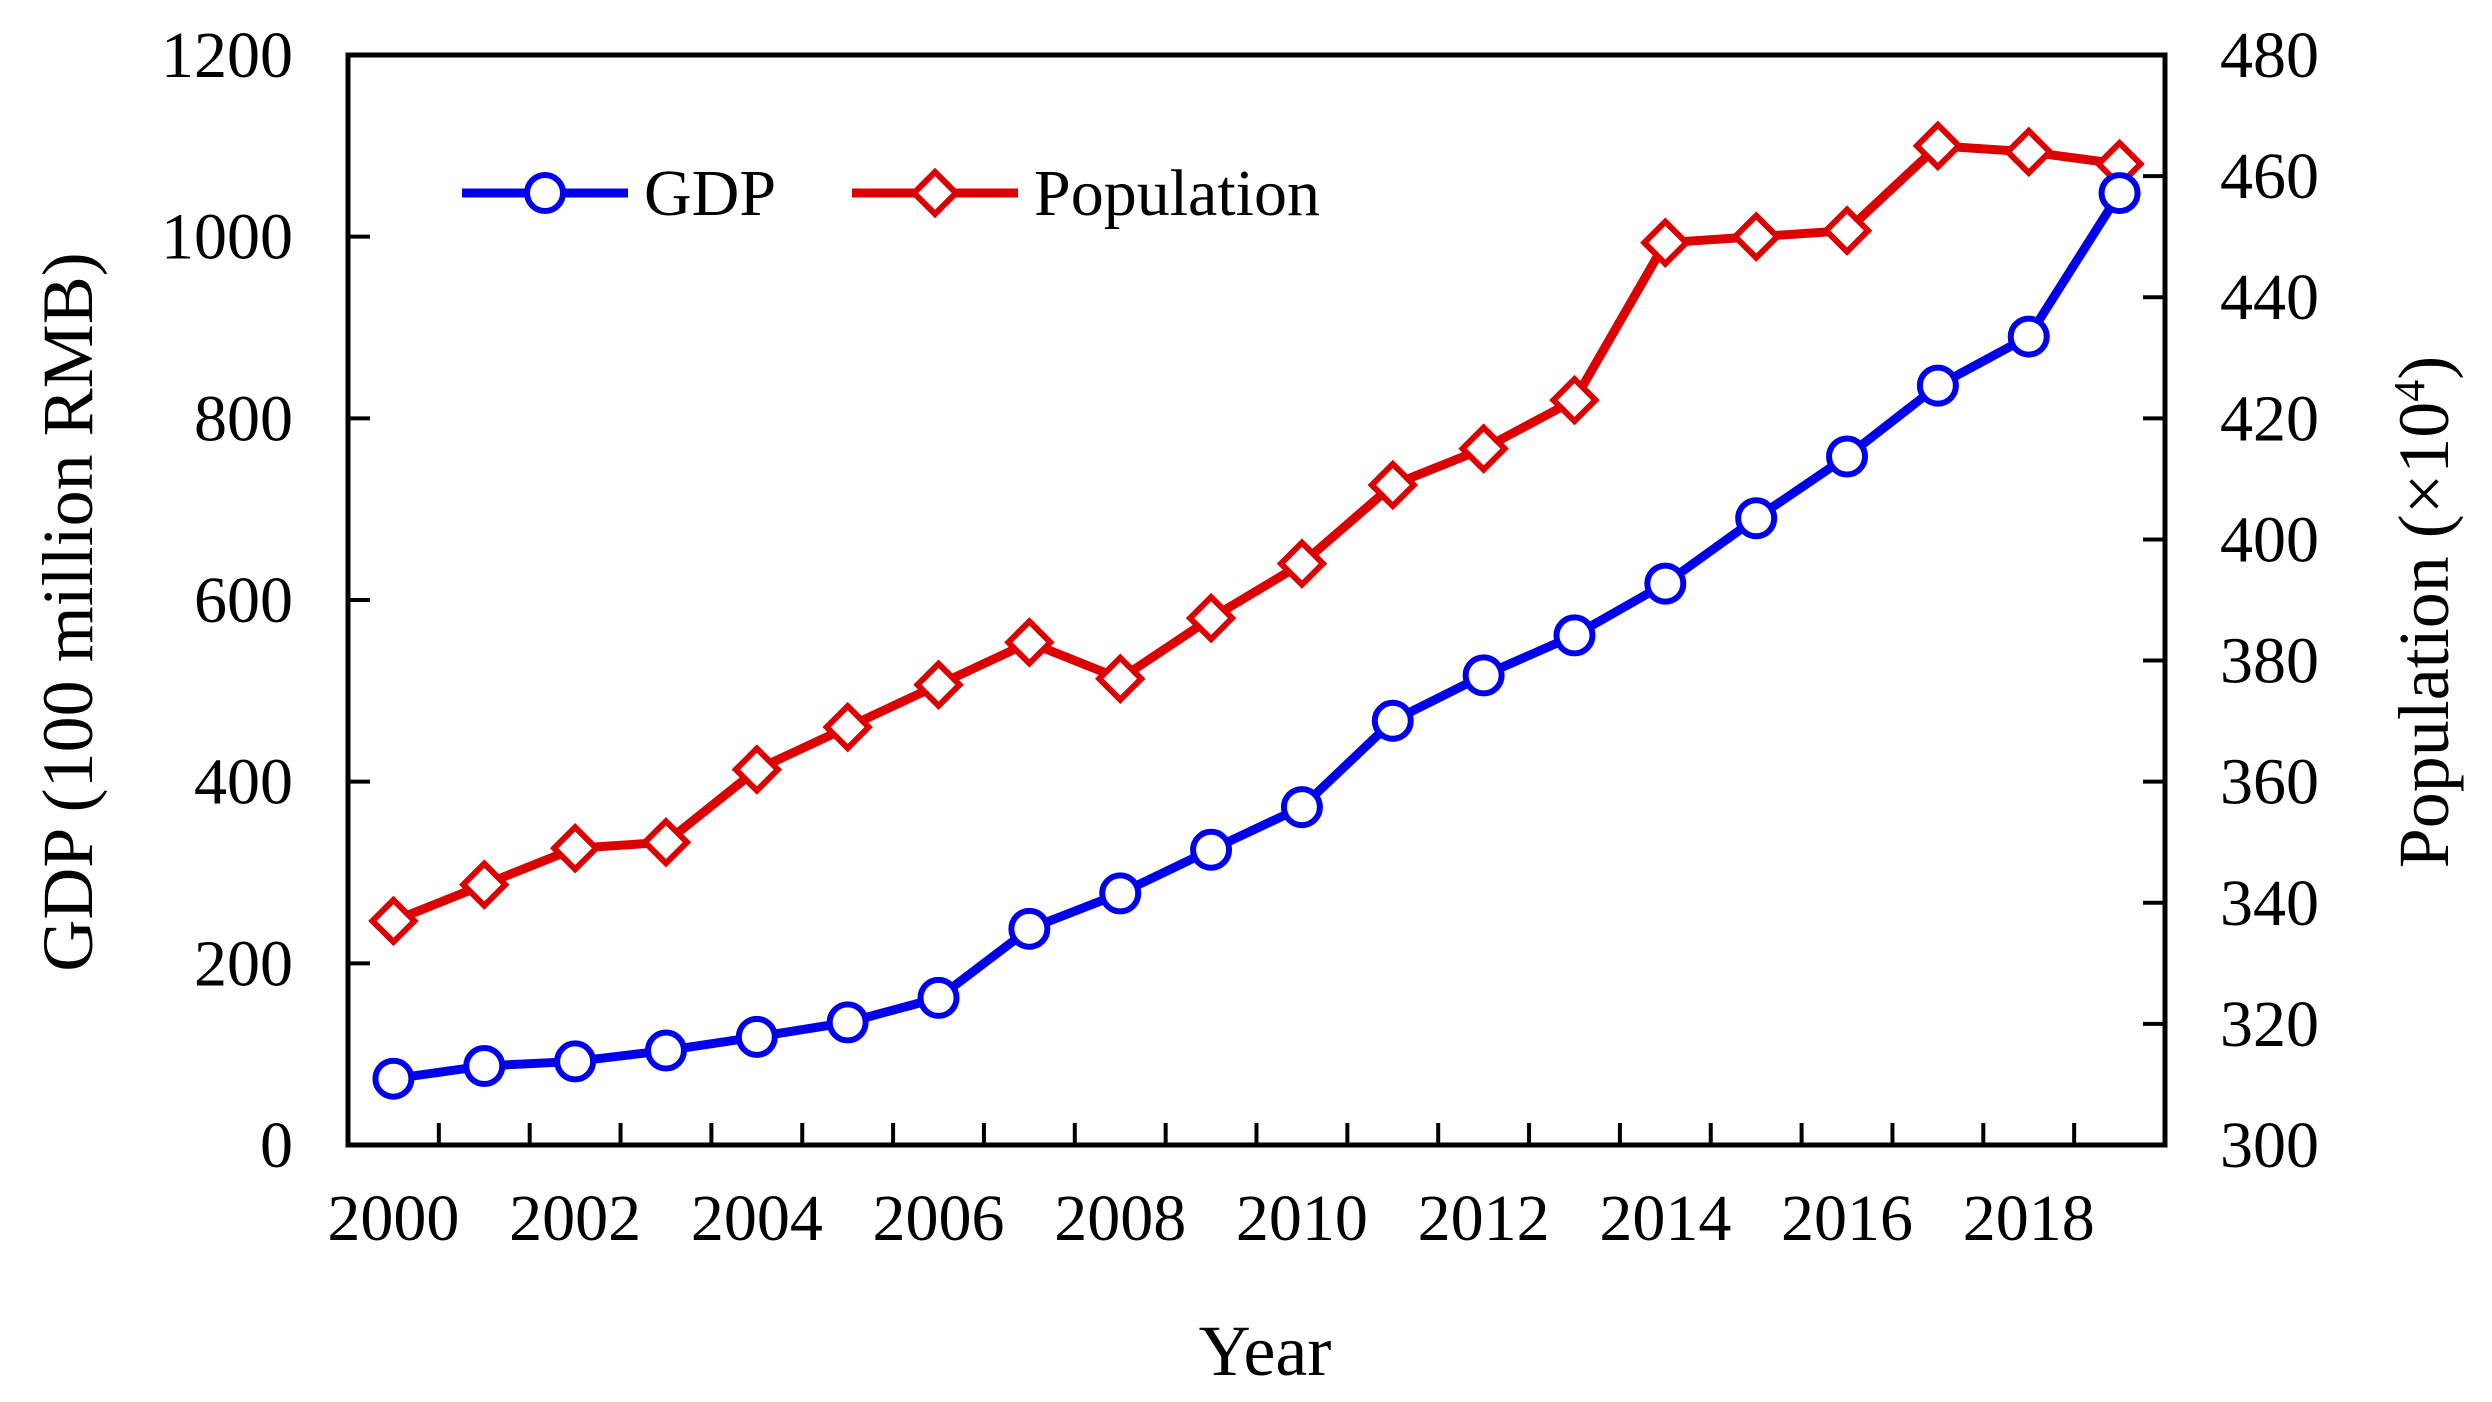 The image size is (2492, 1402). Describe the element at coordinates (1302, 1218) in the screenshot. I see `x-tick-label: 2010` at that location.